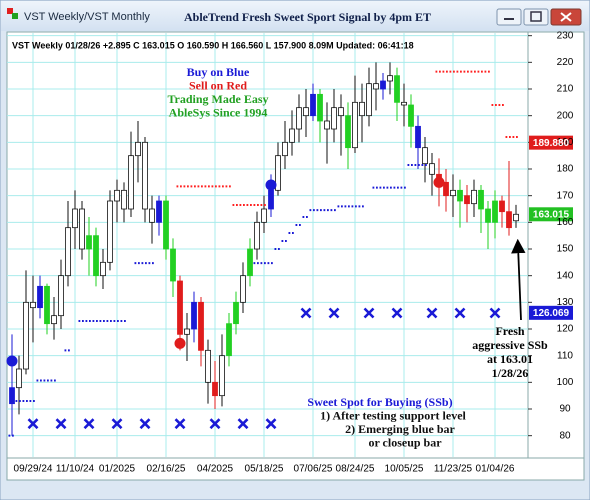  Describe the element at coordinates (565, 62) in the screenshot. I see `y-tick-label: 220` at that location.